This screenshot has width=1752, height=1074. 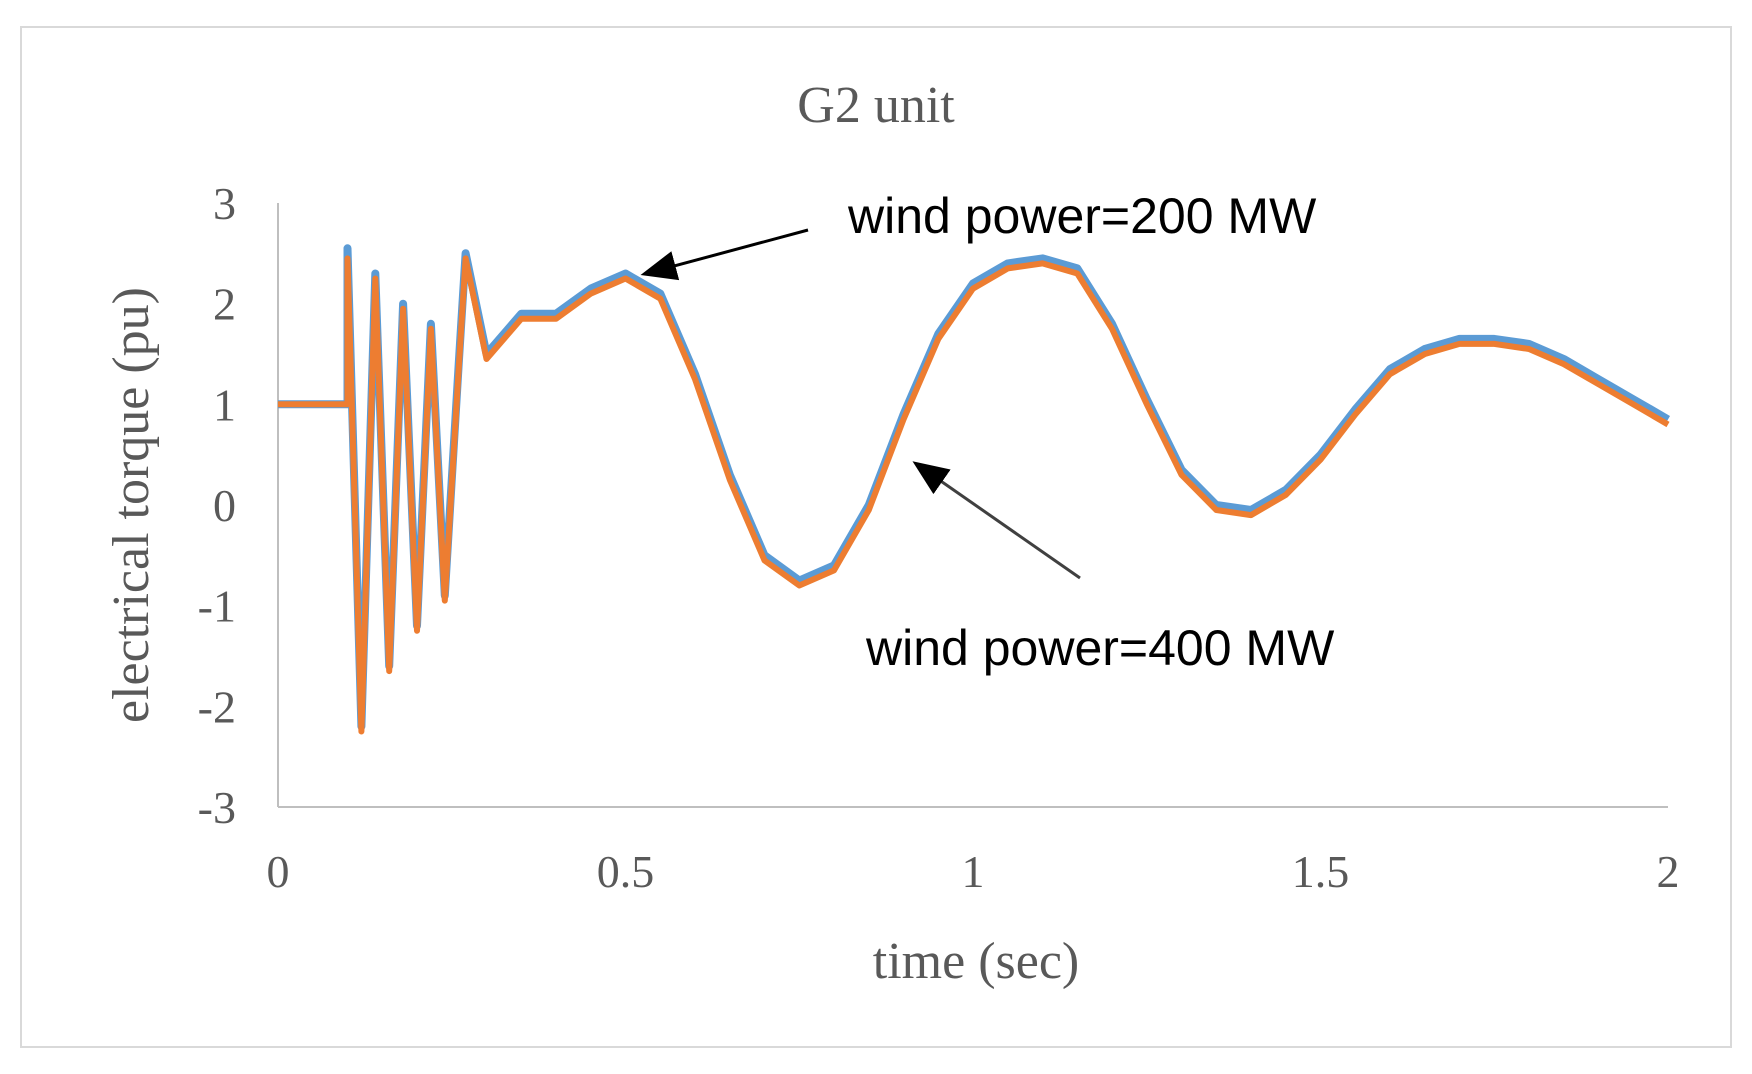 I want to click on x-tick-label: 0.5, so click(x=626, y=871).